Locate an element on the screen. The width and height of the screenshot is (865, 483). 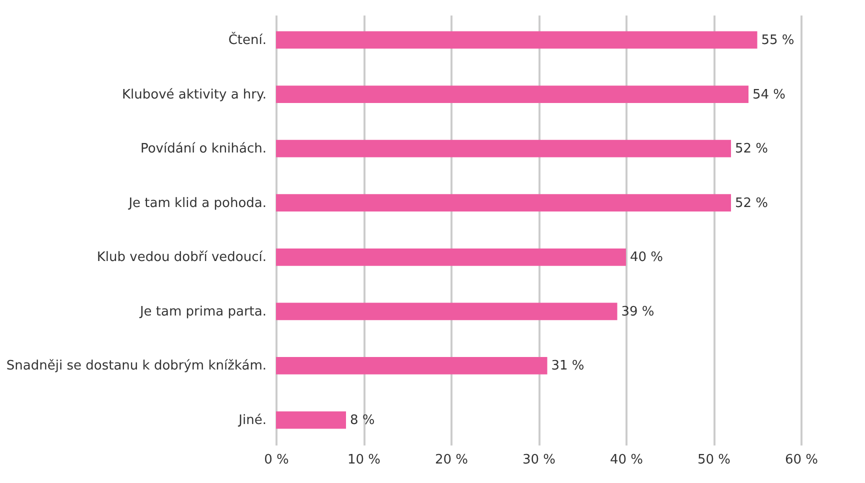
data-label: 31 % is located at coordinates (567, 366).